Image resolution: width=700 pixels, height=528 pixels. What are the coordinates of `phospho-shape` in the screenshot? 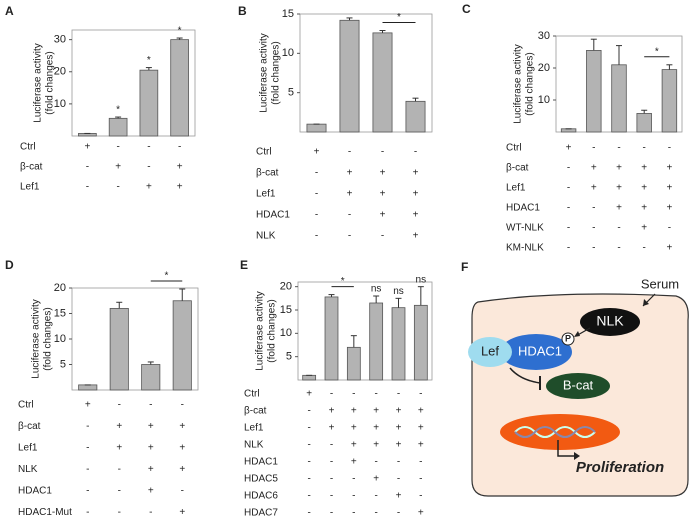 It's located at (568, 339).